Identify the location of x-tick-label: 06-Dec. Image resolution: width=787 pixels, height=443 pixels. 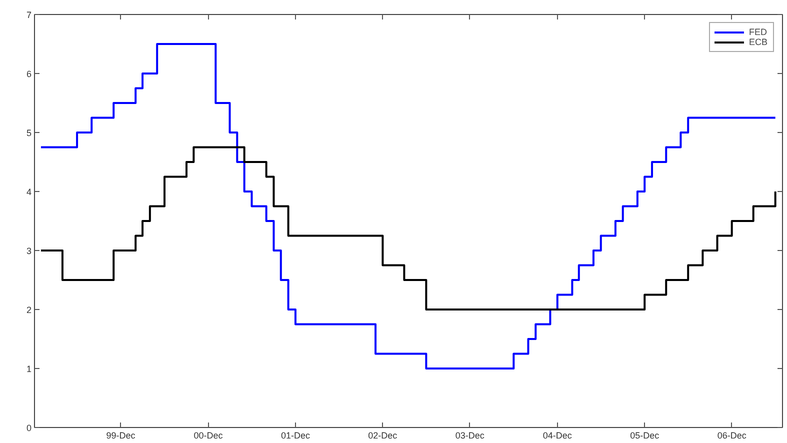
(732, 435).